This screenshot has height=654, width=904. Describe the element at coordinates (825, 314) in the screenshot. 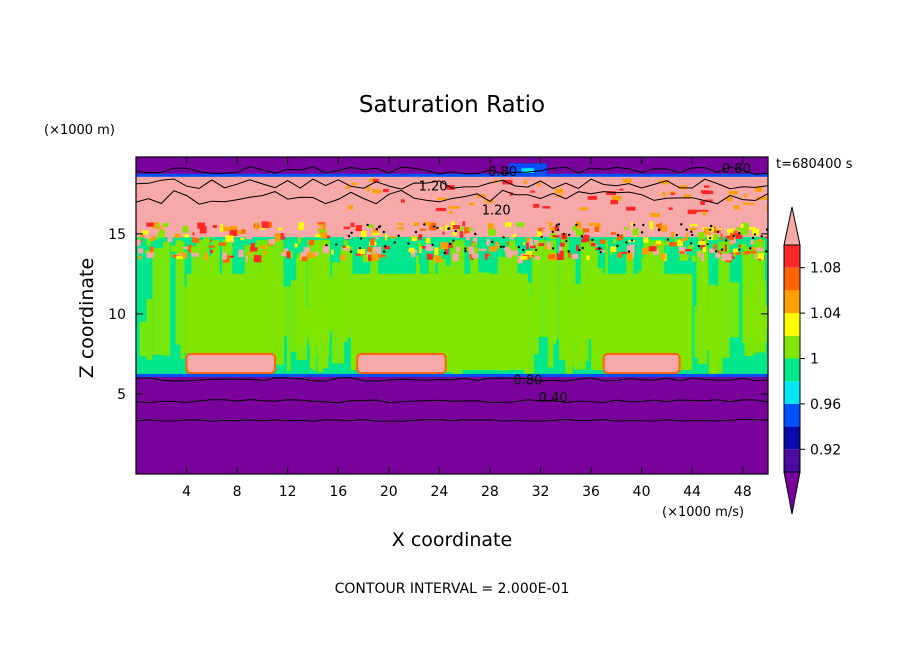

I see `colorbar-label-3: 1.04` at that location.